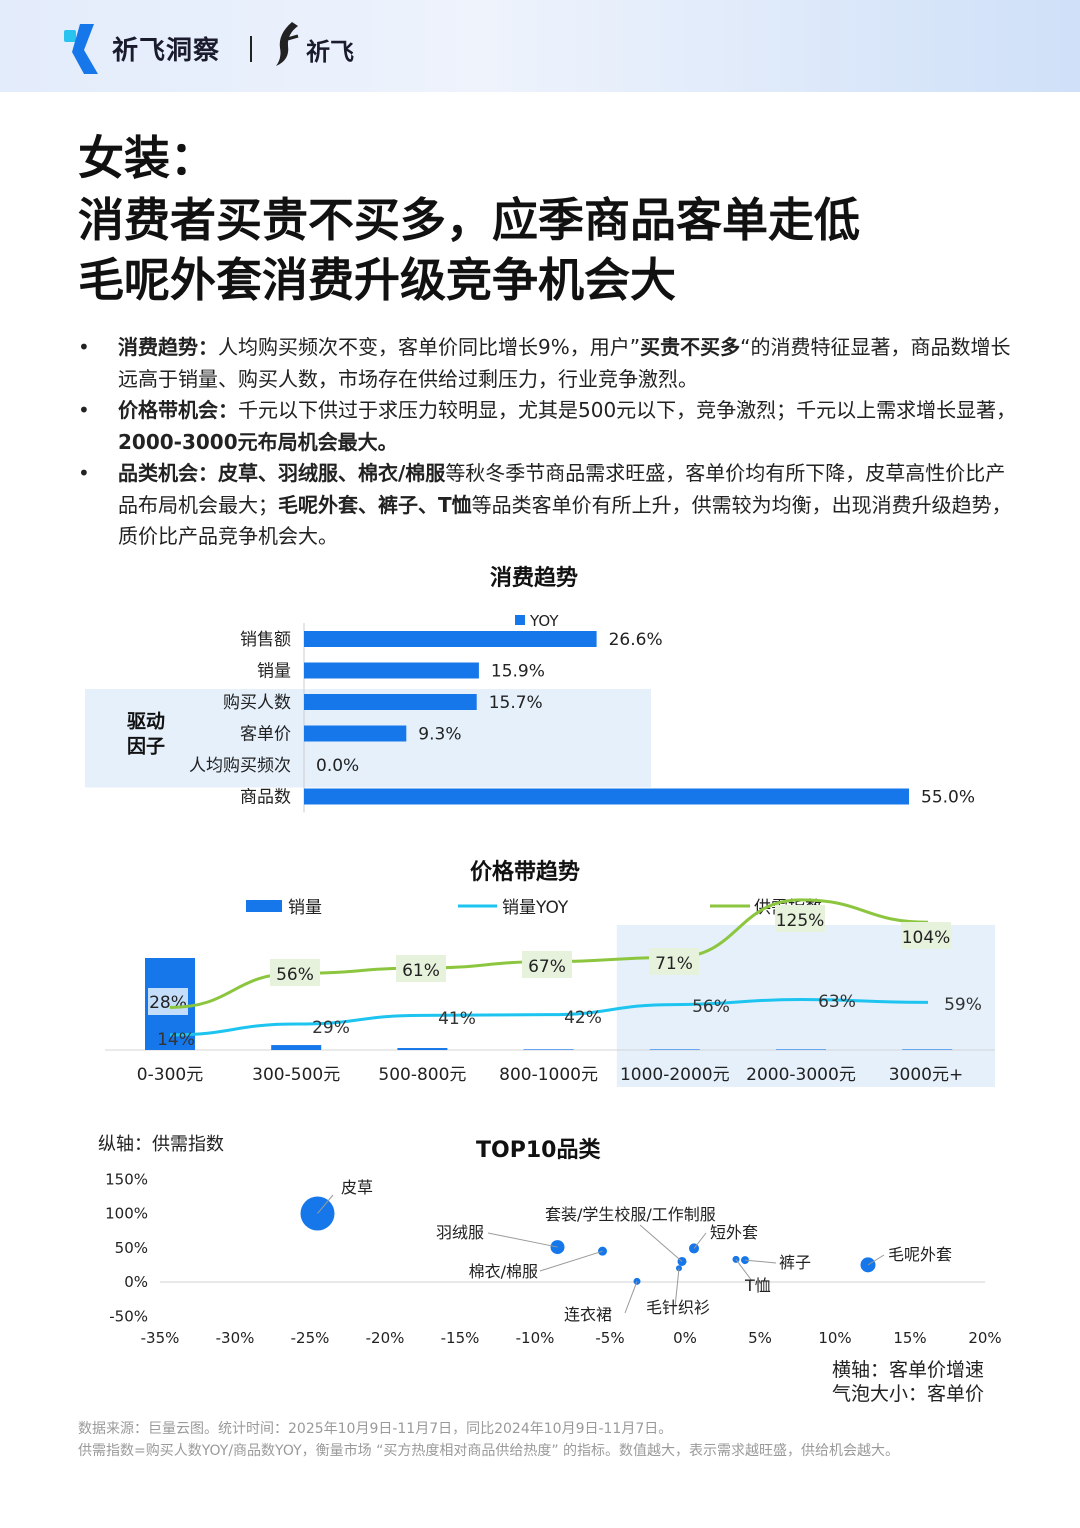  What do you see at coordinates (984, 1338) in the screenshot?
I see `x-tick-label: 20%` at bounding box center [984, 1338].